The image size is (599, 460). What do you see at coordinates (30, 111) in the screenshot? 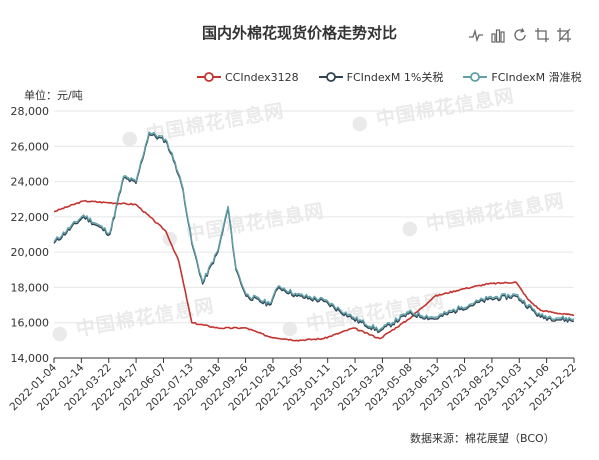
I see `y-tick-label: 28,000` at bounding box center [30, 111].